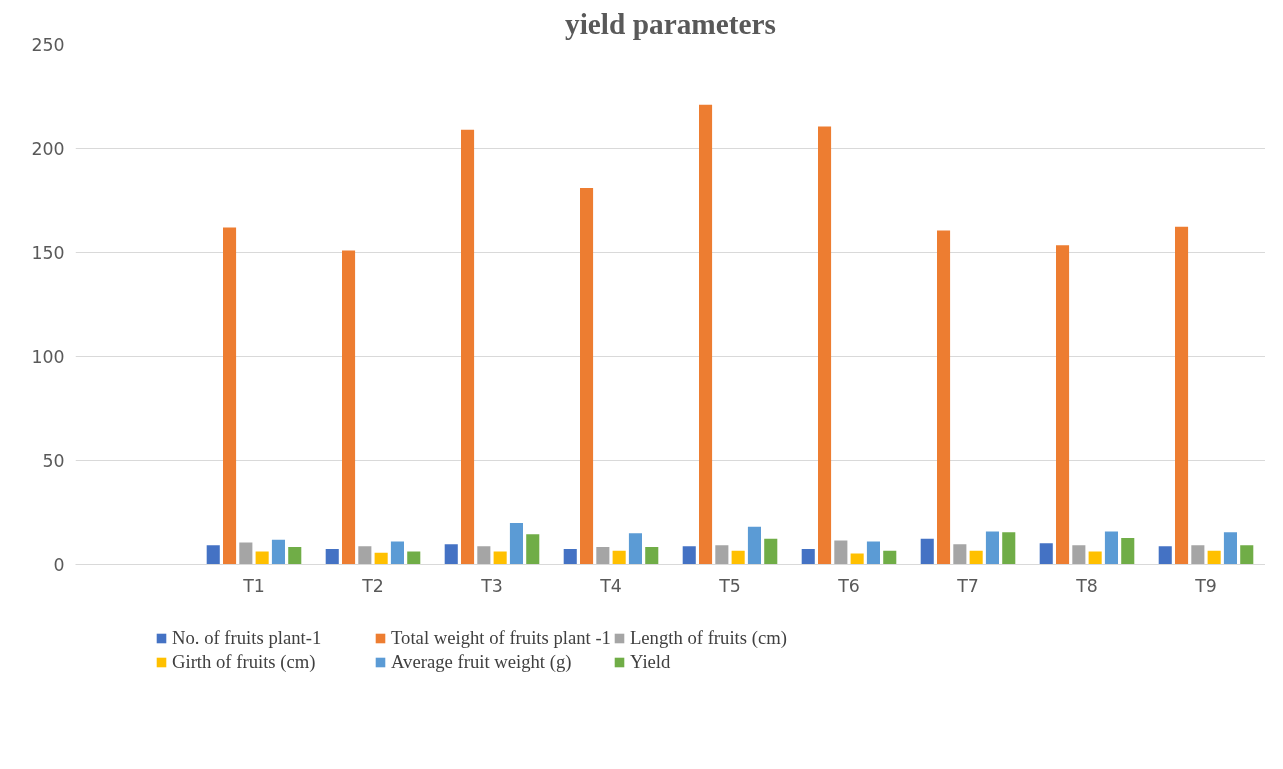  I want to click on x-tick-label: T6, so click(848, 585).